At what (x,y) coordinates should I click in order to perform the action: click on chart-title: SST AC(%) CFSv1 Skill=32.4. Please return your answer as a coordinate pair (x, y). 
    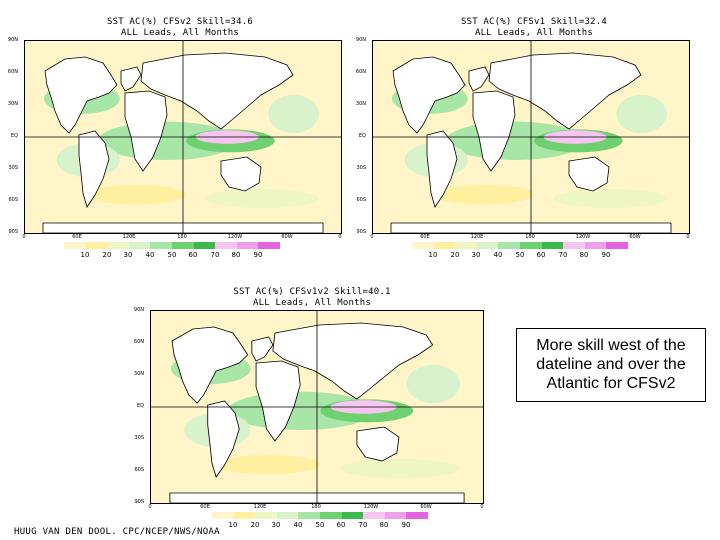
    Looking at the image, I should click on (534, 22).